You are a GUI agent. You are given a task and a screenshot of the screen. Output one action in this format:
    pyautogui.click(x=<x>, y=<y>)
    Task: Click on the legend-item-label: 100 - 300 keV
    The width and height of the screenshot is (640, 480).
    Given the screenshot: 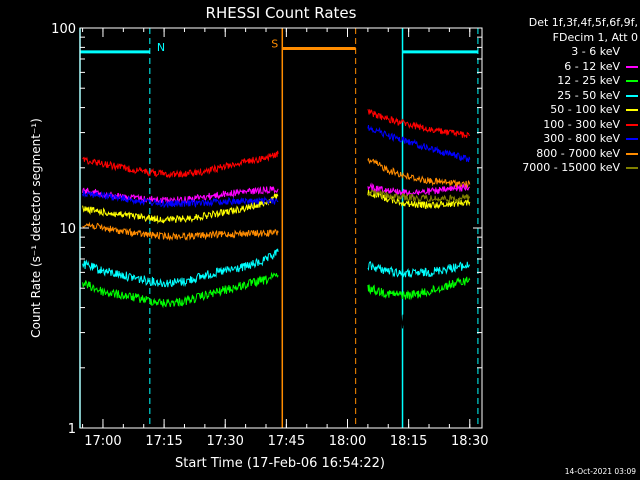 What is the action you would take?
    pyautogui.click(x=581, y=124)
    